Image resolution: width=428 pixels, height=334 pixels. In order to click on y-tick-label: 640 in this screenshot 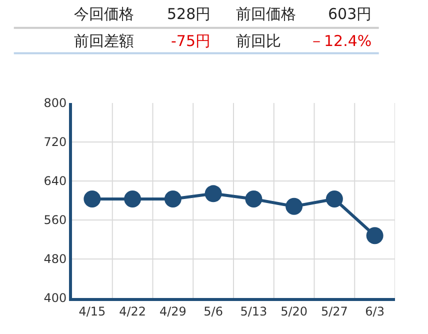, I will do `click(55, 181)`.